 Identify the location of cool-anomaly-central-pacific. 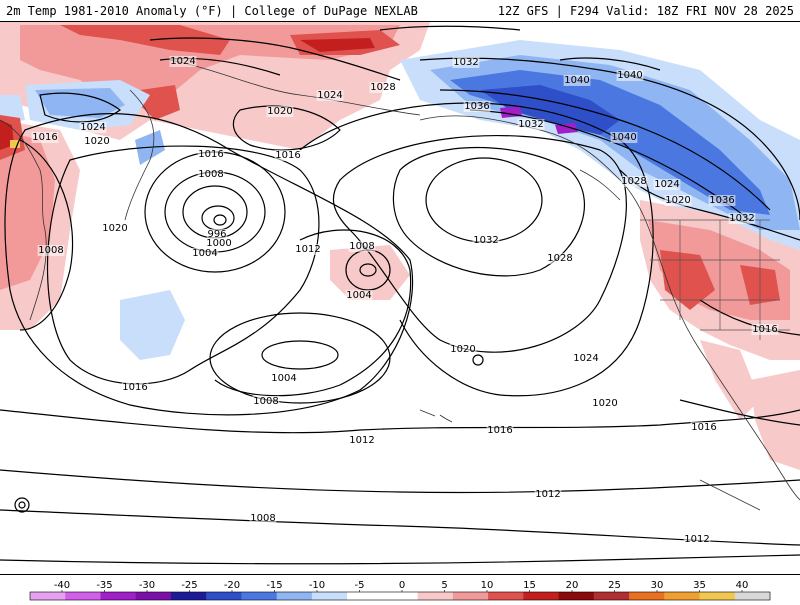
(152, 325).